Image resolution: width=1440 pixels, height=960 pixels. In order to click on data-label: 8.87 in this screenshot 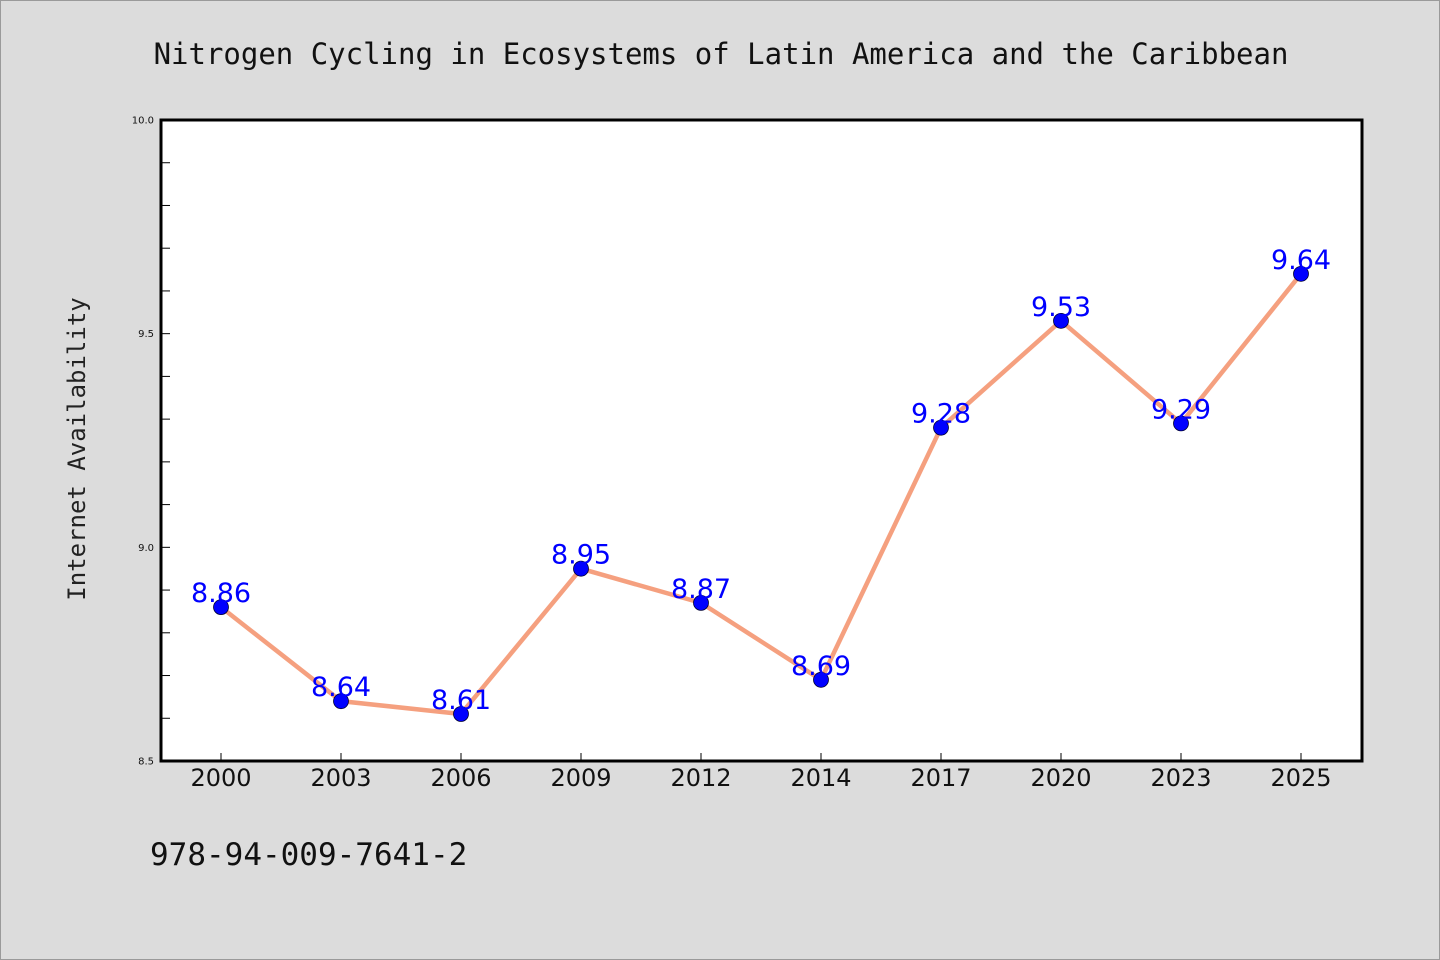, I will do `click(701, 589)`.